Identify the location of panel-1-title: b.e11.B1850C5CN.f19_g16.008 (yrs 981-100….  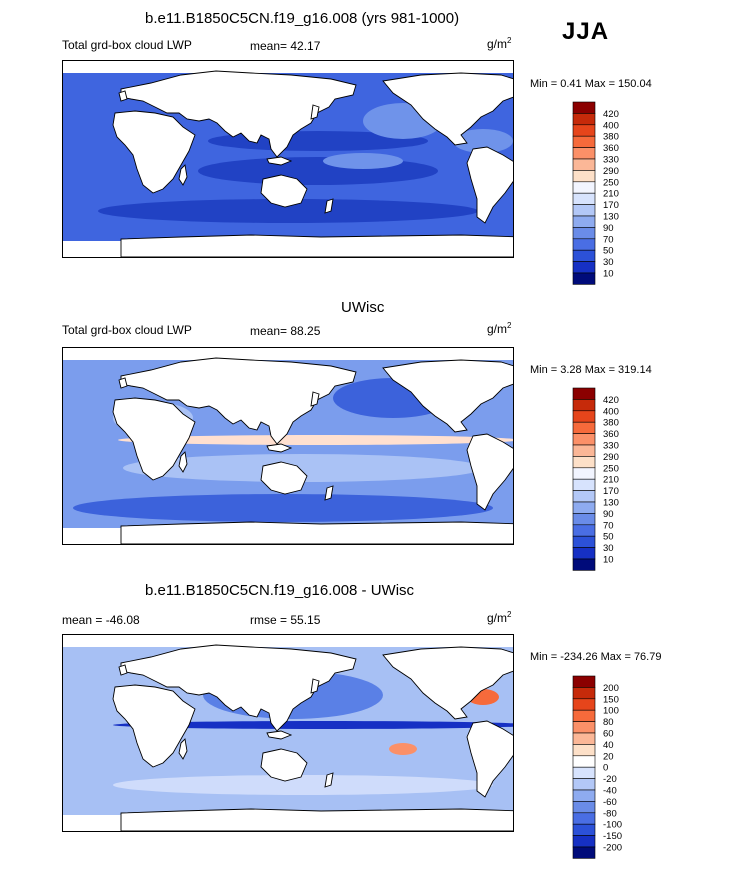
(302, 18).